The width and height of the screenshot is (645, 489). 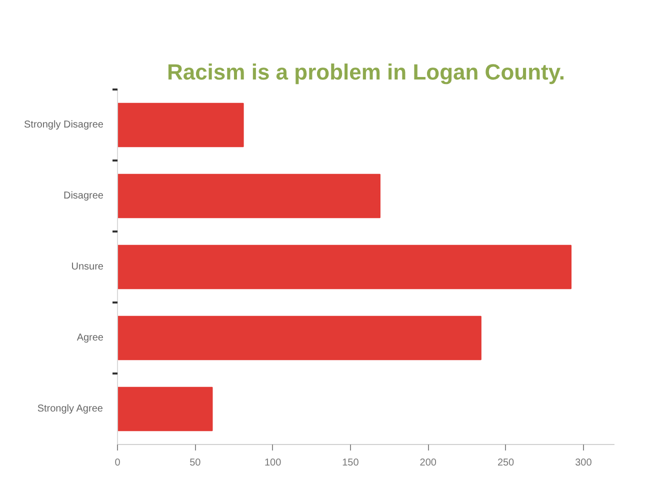 What do you see at coordinates (90, 338) in the screenshot?
I see `y-tick-label: Agree` at bounding box center [90, 338].